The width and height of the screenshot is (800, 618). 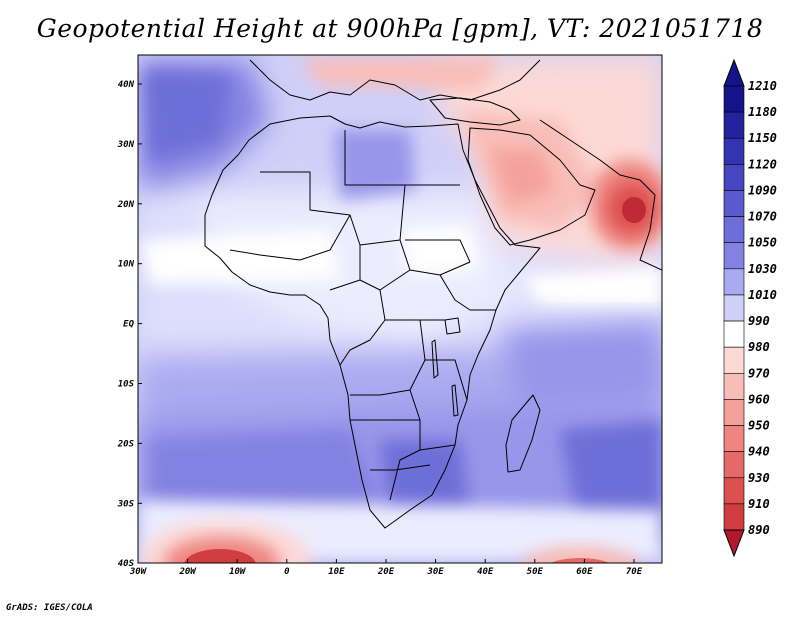 I want to click on lake-tanganyika, so click(x=435, y=359).